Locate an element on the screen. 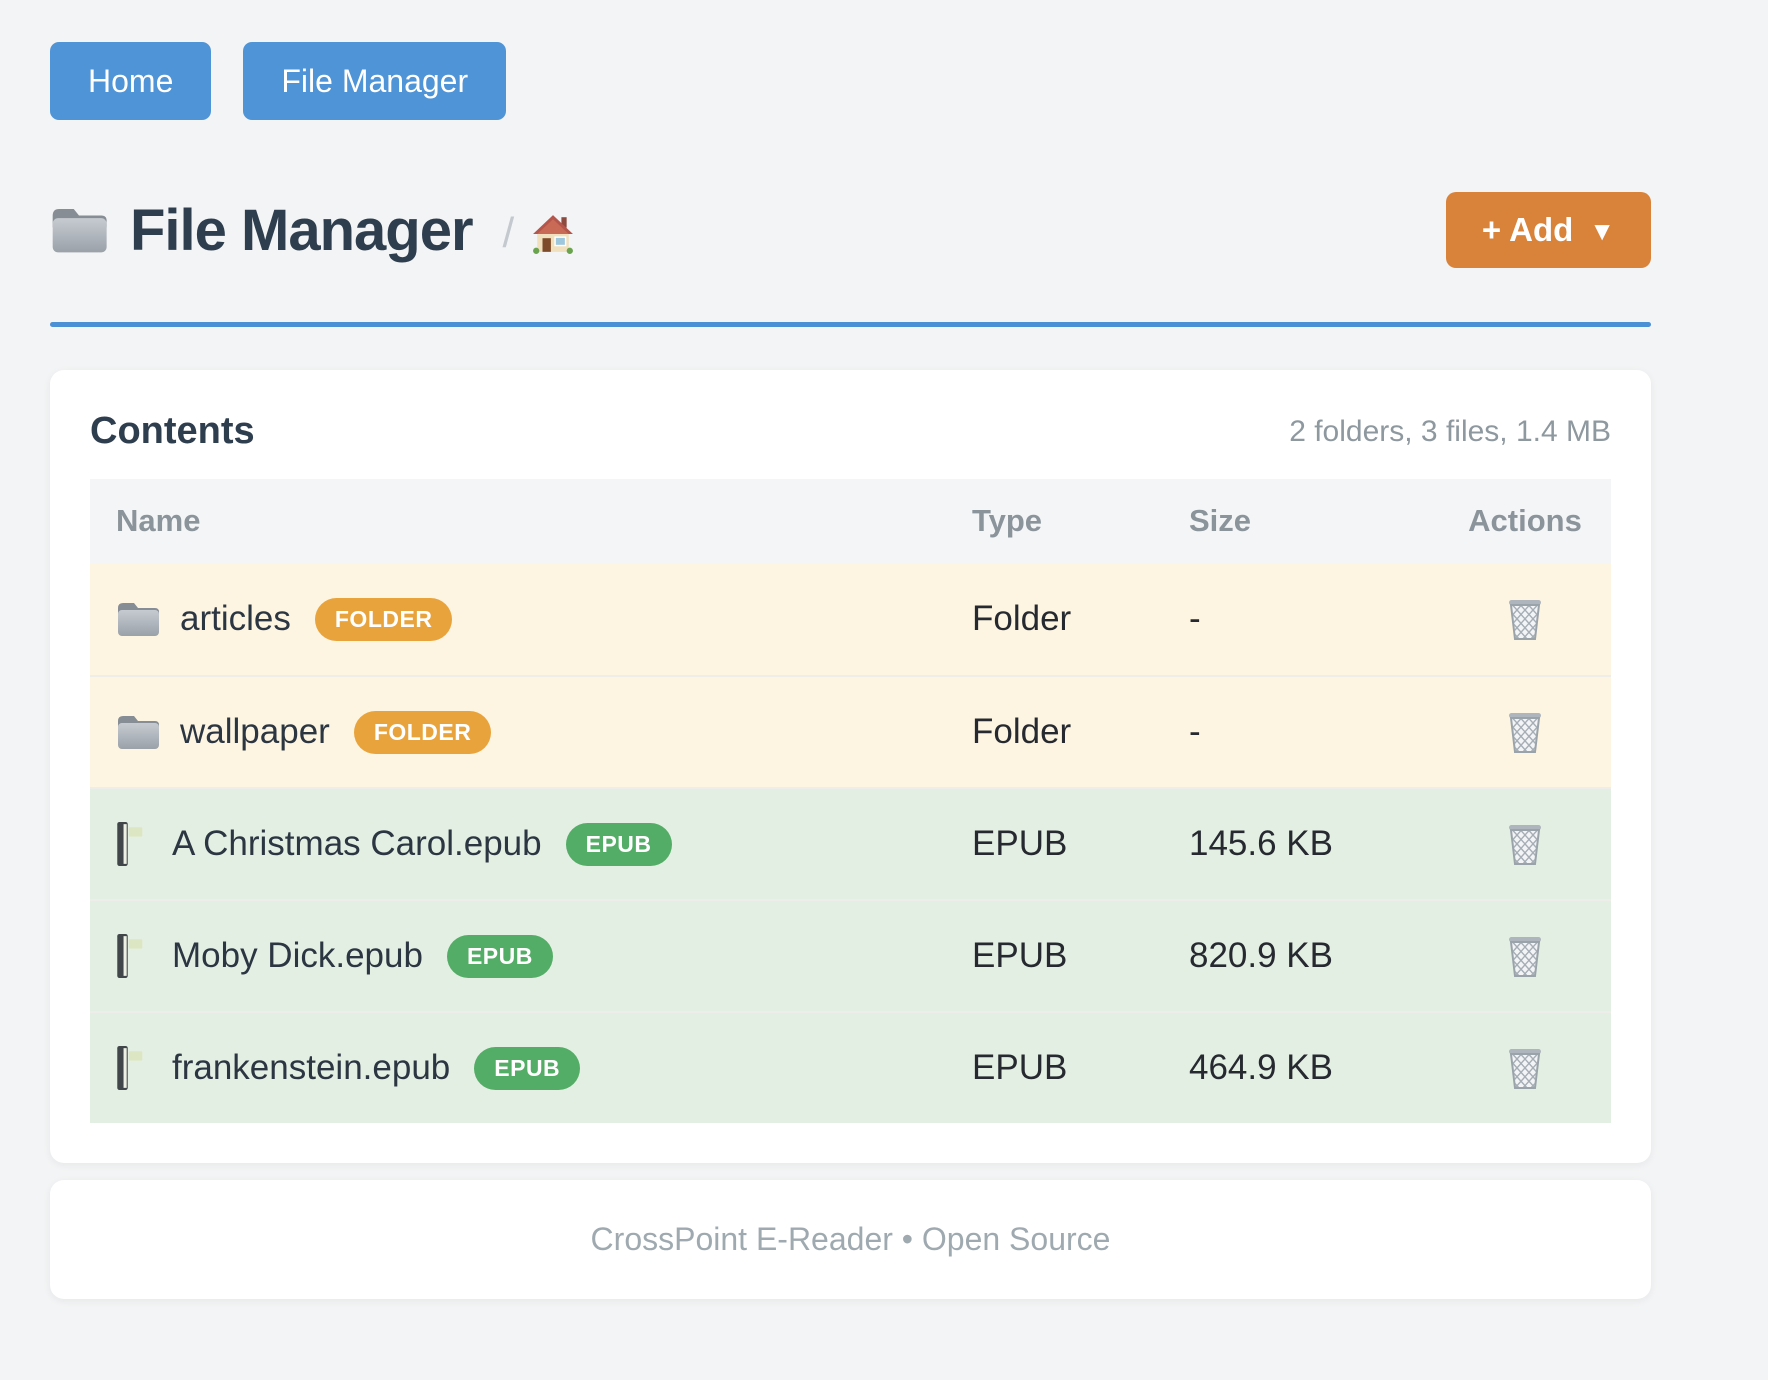  size-cell: 464.9 KB is located at coordinates (1261, 1067).